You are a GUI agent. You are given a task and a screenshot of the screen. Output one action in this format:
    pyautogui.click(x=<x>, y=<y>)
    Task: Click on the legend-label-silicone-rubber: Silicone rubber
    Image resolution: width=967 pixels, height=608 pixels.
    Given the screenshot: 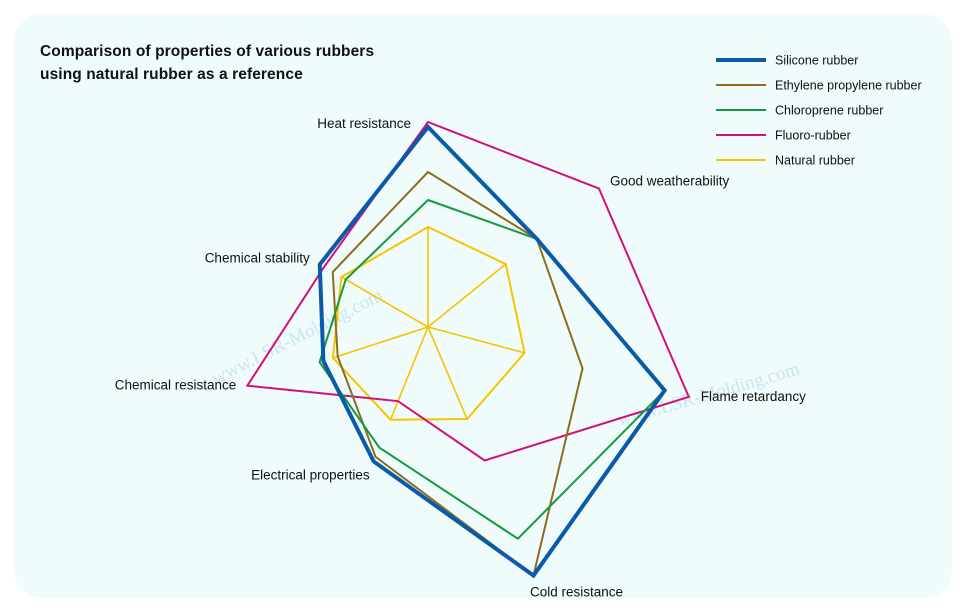 What is the action you would take?
    pyautogui.click(x=816, y=61)
    